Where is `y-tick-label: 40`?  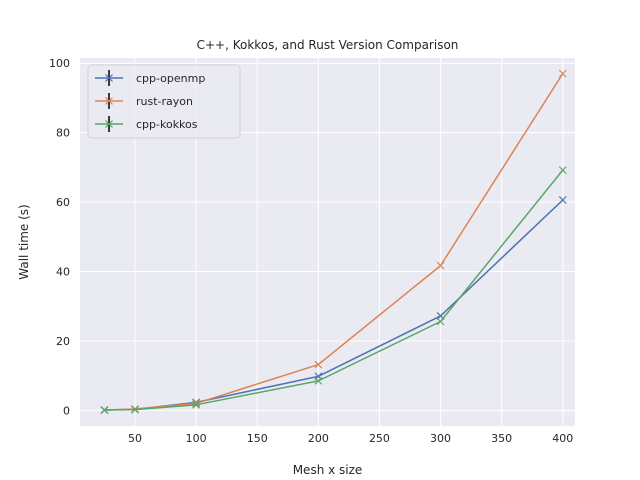
y-tick-label: 40 is located at coordinates (63, 272).